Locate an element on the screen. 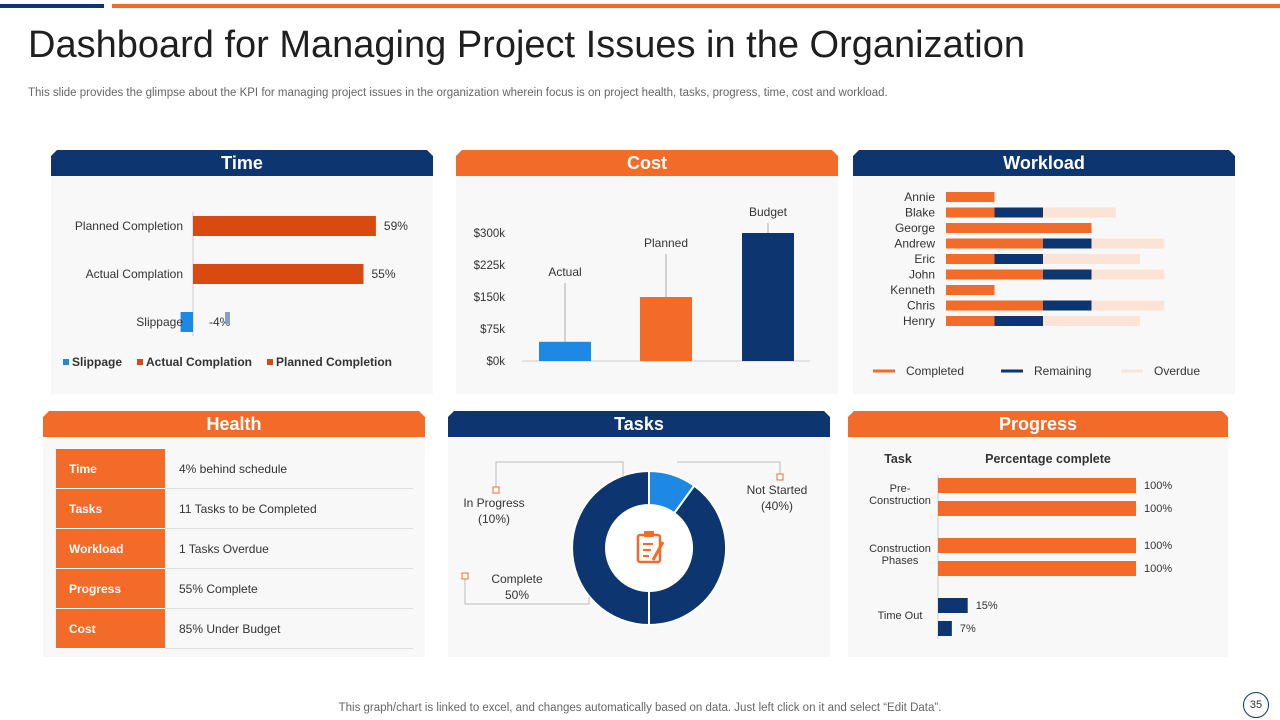 This screenshot has height=720, width=1280. workload-panel-header: Workload is located at coordinates (1044, 163).